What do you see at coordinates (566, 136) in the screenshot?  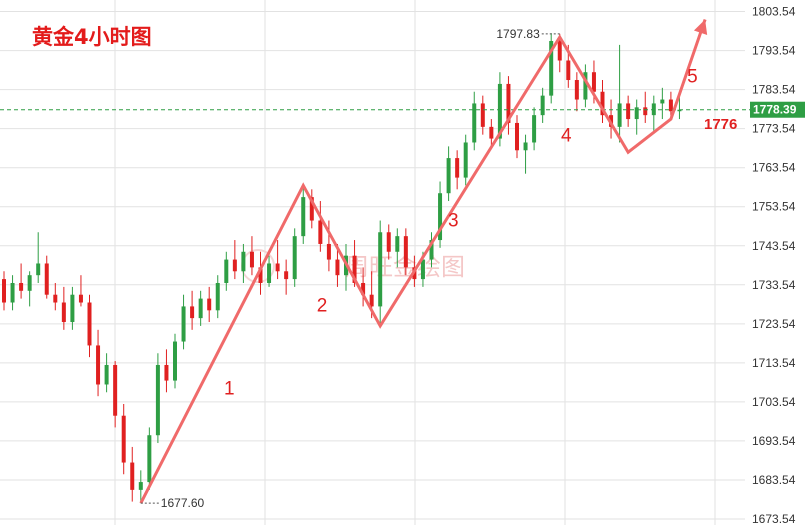 I see `wave-label-4: 4` at bounding box center [566, 136].